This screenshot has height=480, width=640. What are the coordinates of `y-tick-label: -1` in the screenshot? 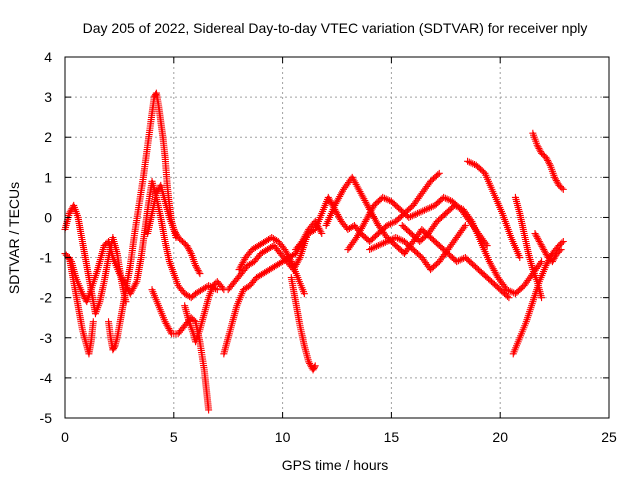 It's located at (46, 258).